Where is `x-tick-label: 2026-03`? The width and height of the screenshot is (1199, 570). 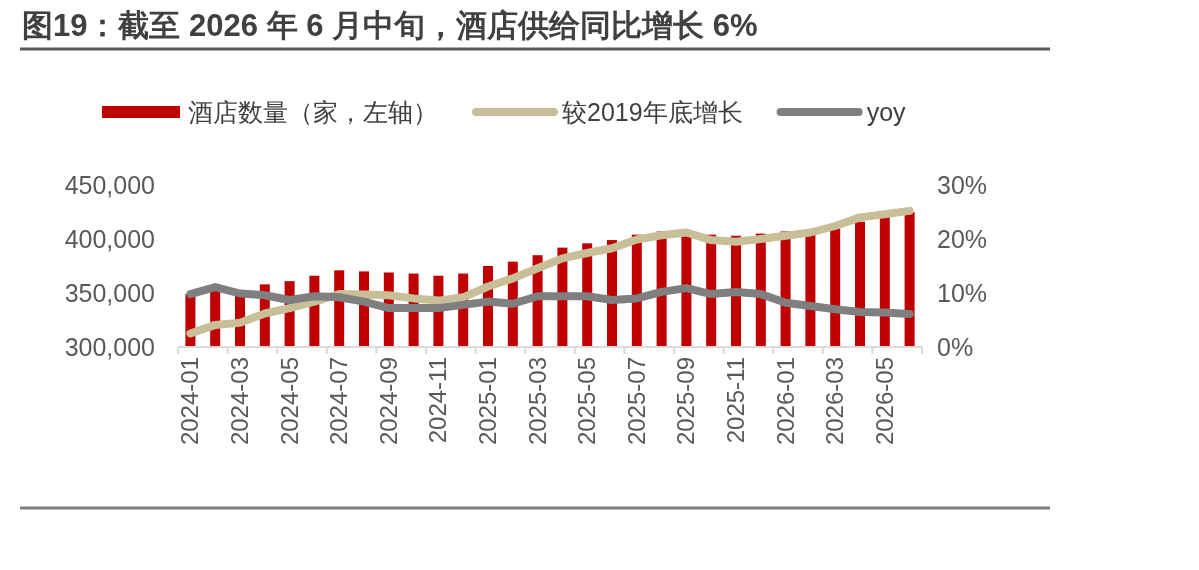 x-tick-label: 2026-03 is located at coordinates (835, 401).